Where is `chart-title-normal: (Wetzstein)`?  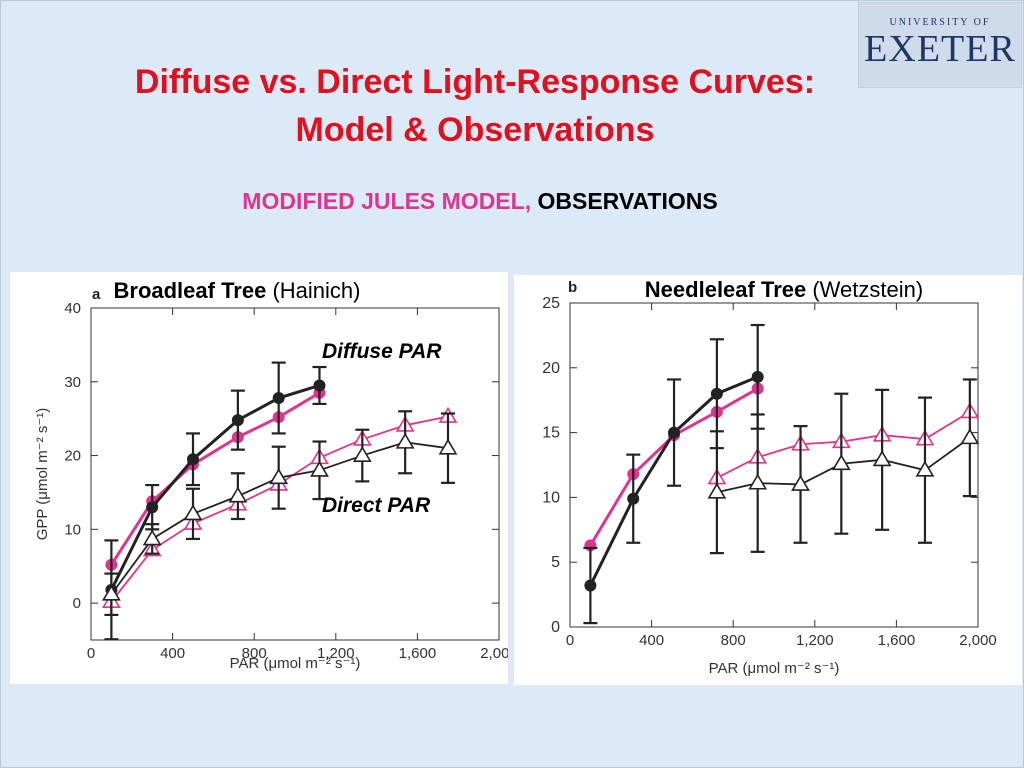
chart-title-normal: (Wetzstein) is located at coordinates (867, 289).